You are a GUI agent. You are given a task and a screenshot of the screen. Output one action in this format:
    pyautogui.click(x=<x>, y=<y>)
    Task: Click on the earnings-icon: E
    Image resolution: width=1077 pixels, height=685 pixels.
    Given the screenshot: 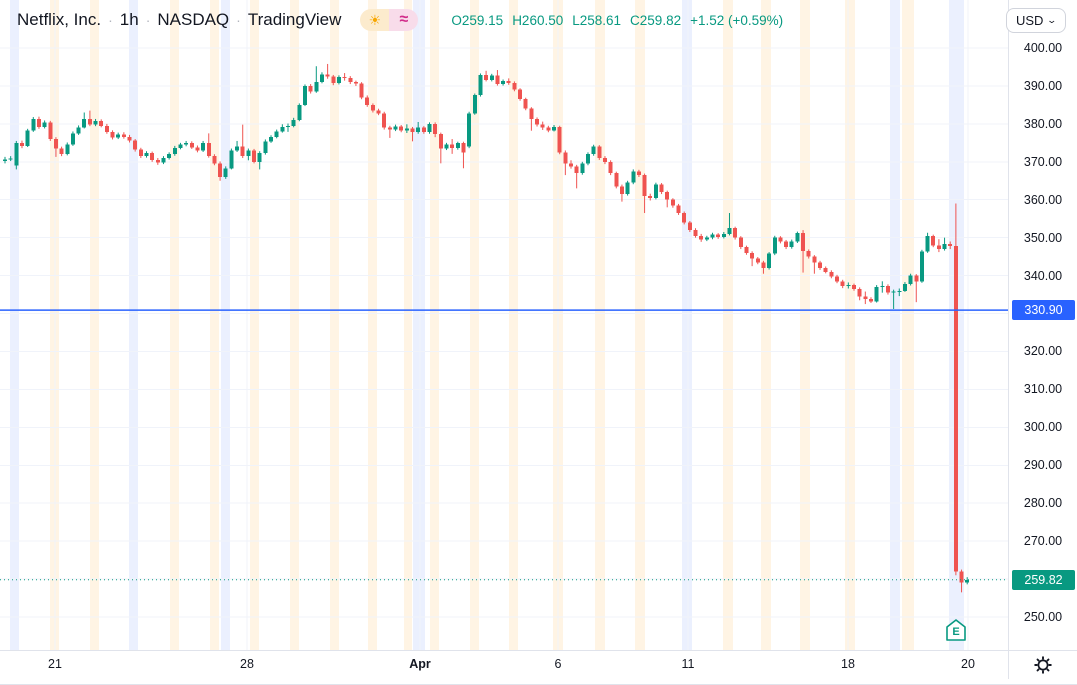 What is the action you would take?
    pyautogui.click(x=956, y=630)
    